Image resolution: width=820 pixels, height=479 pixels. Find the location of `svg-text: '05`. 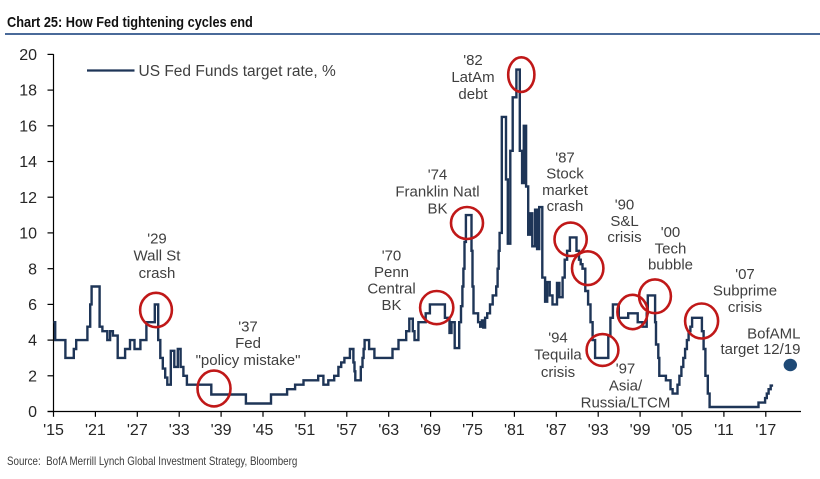

svg-text: '05 is located at coordinates (682, 430).